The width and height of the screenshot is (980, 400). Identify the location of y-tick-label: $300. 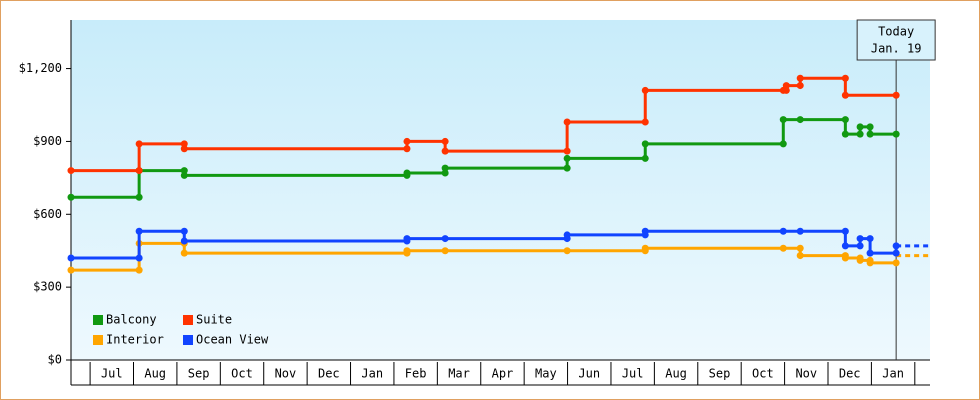
(47, 287).